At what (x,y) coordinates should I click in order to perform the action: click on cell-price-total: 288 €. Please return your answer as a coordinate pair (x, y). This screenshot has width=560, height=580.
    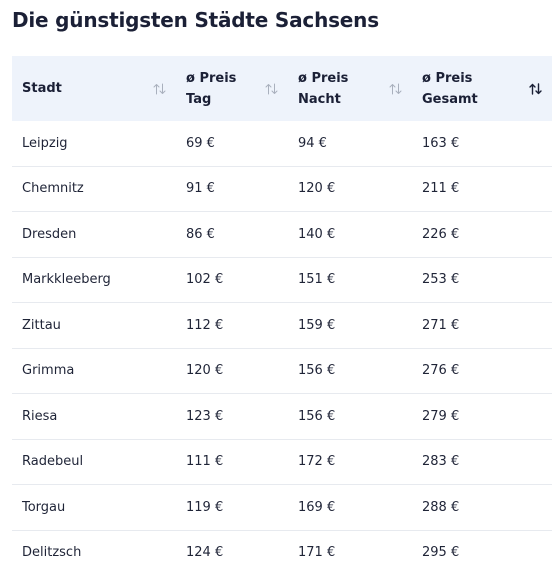
    Looking at the image, I should click on (482, 507).